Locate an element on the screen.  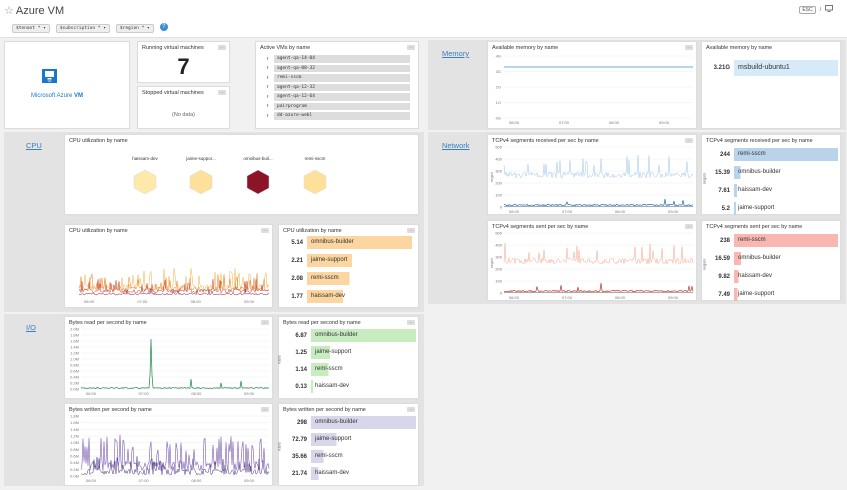
active-vm-item: ↑ agent-qa-08-32 is located at coordinates (338, 69).